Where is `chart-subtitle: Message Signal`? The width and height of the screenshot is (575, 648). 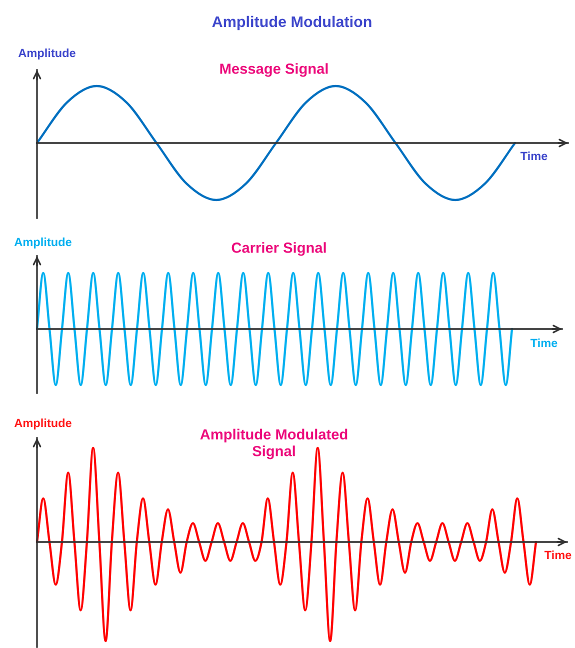
chart-subtitle: Message Signal is located at coordinates (274, 70).